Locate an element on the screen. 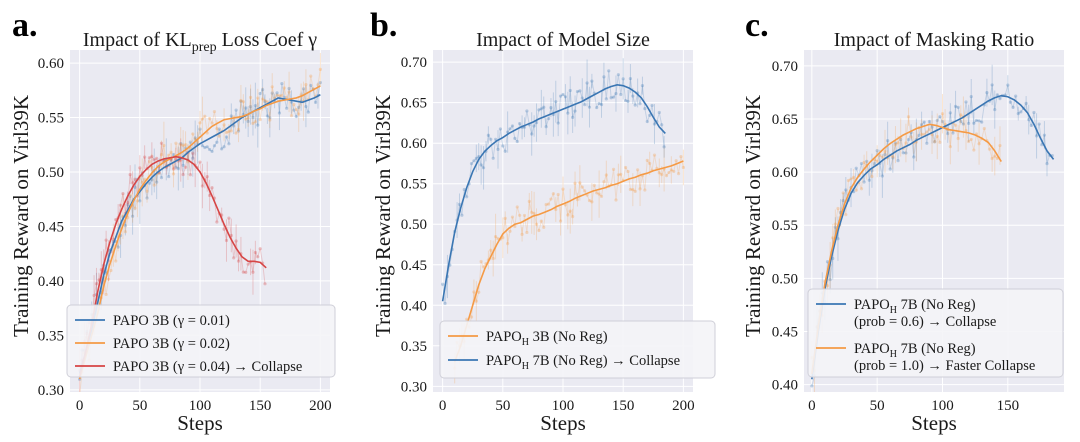 The width and height of the screenshot is (1080, 442). legend-label-1: PAPOH 7B (No Reg) is located at coordinates (915, 306).